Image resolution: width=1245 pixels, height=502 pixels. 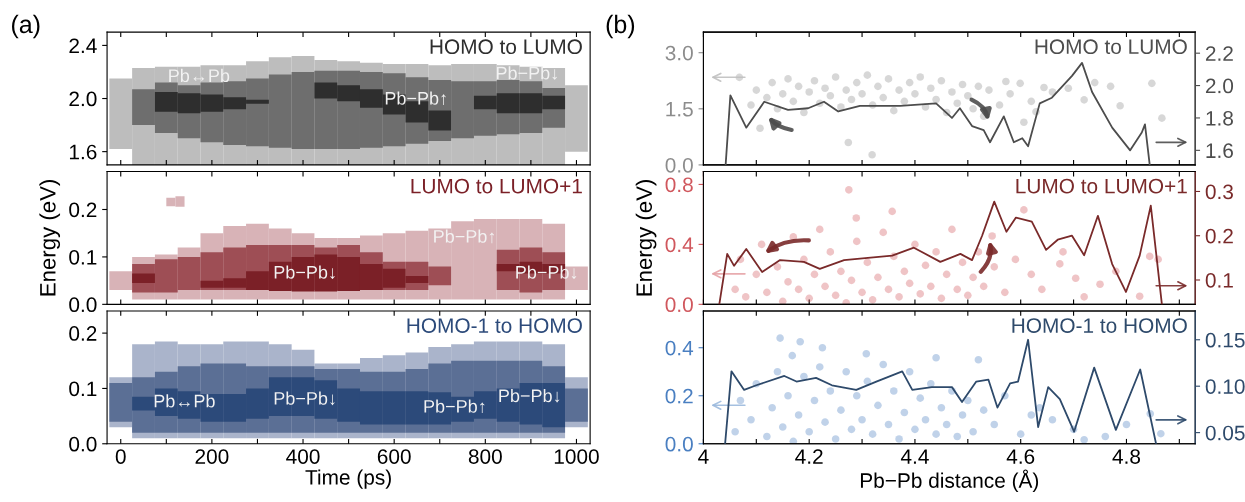 What do you see at coordinates (1219, 53) in the screenshot?
I see `y2-tick-label: 2.2` at bounding box center [1219, 53].